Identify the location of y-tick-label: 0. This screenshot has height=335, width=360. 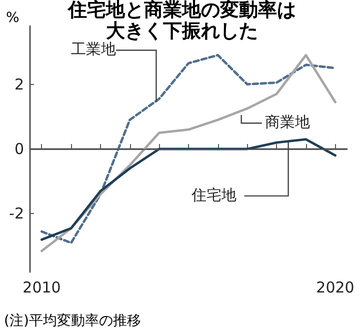
(19, 149).